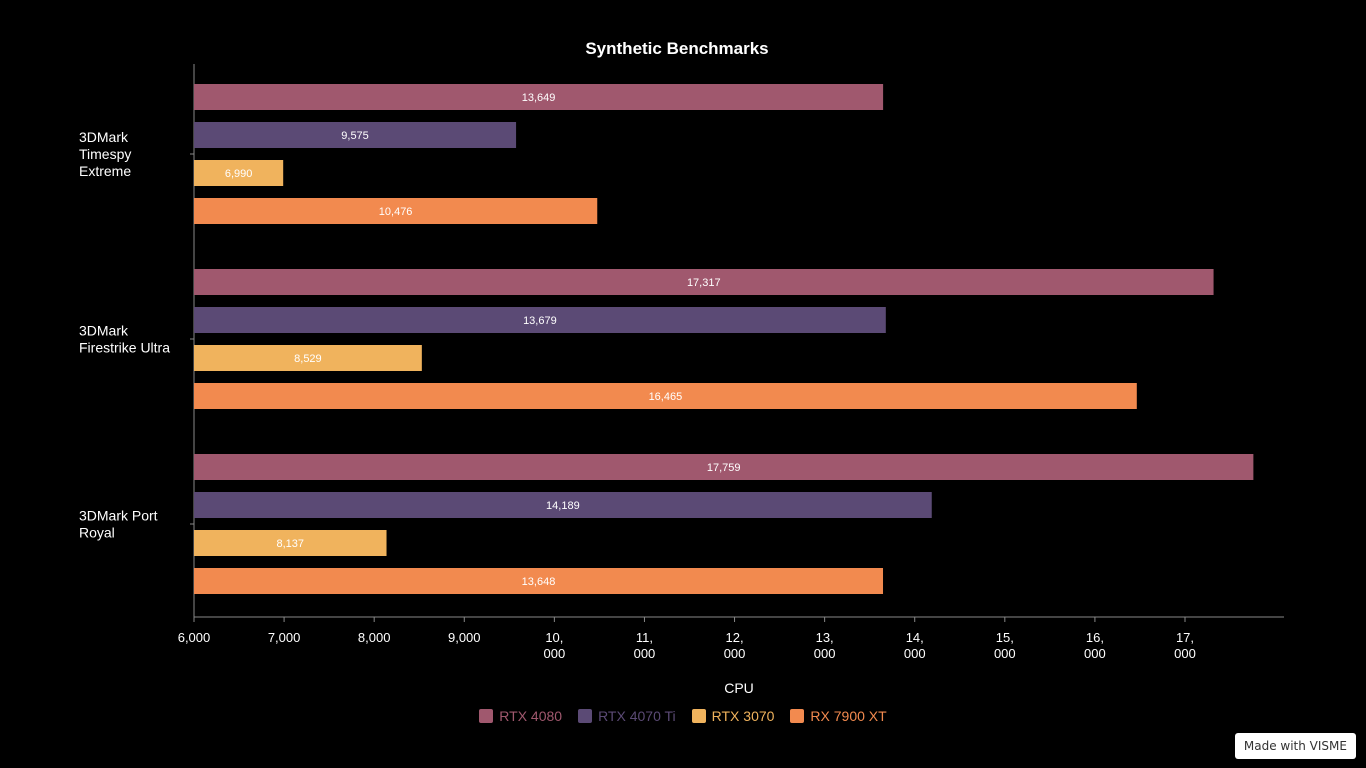  I want to click on chart-legend: RTX 4080 RTX 4070 Ti RTX 3070 RX 7900 XT, so click(683, 716).